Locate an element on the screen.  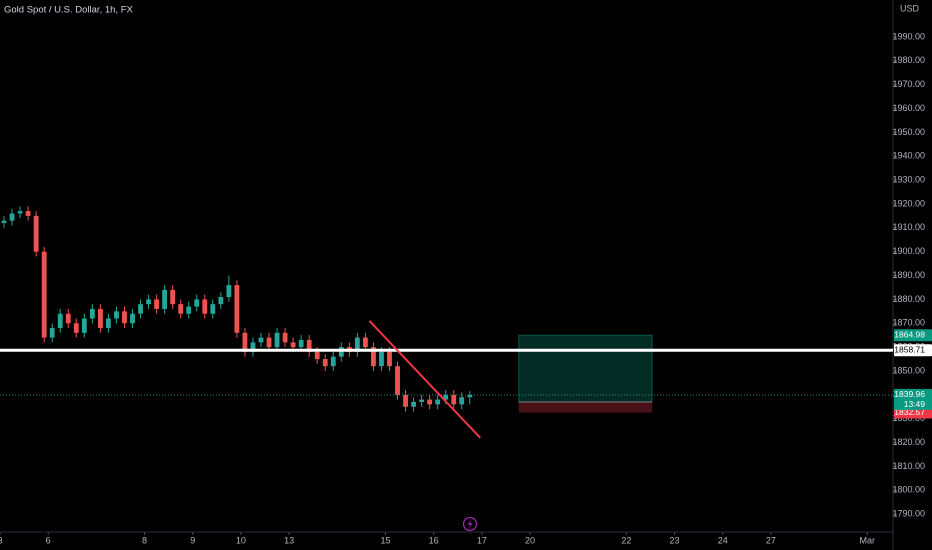
y-tick-label: 1990.00 is located at coordinates (908, 36).